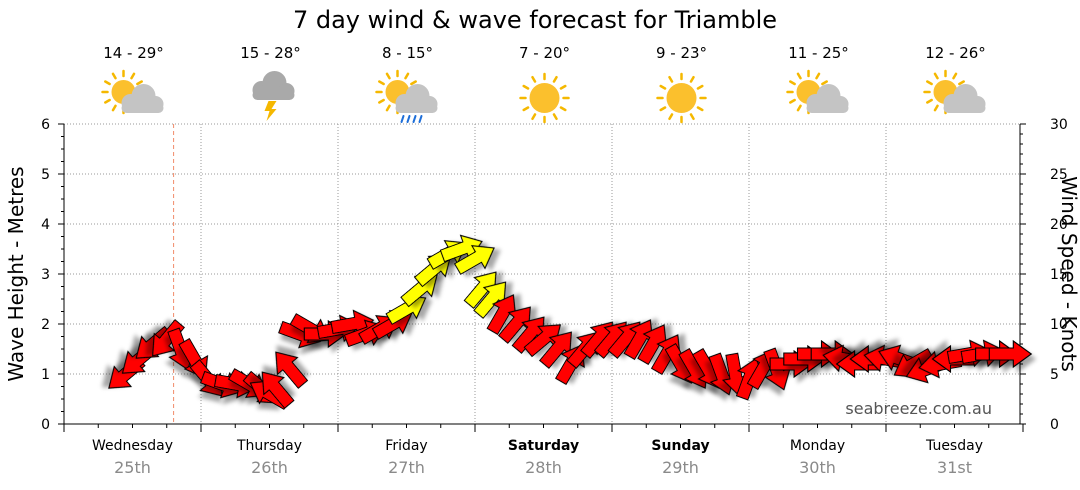  What do you see at coordinates (406, 96) in the screenshot?
I see `partly-cloudy-rain-icon` at bounding box center [406, 96].